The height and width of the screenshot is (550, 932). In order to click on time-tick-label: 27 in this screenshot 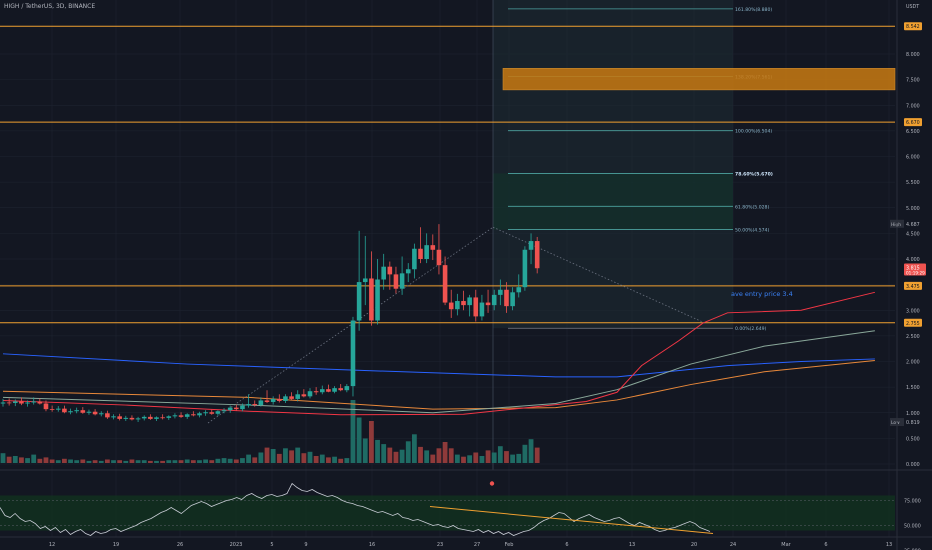, I will do `click(477, 545)`.